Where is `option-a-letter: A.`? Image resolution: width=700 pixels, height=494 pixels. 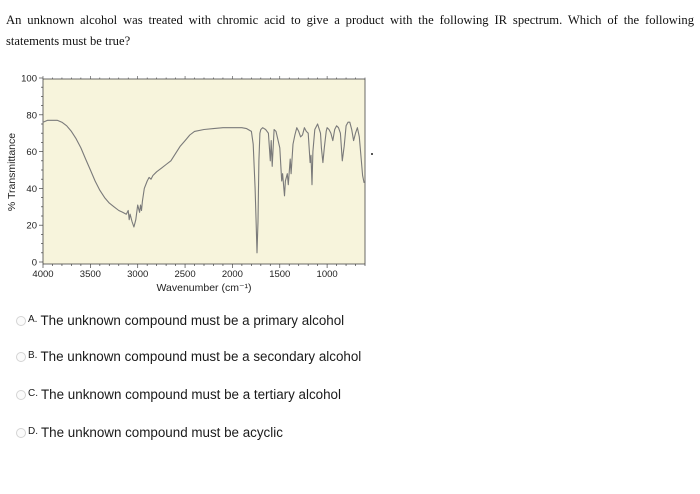 option-a-letter: A. is located at coordinates (33, 319).